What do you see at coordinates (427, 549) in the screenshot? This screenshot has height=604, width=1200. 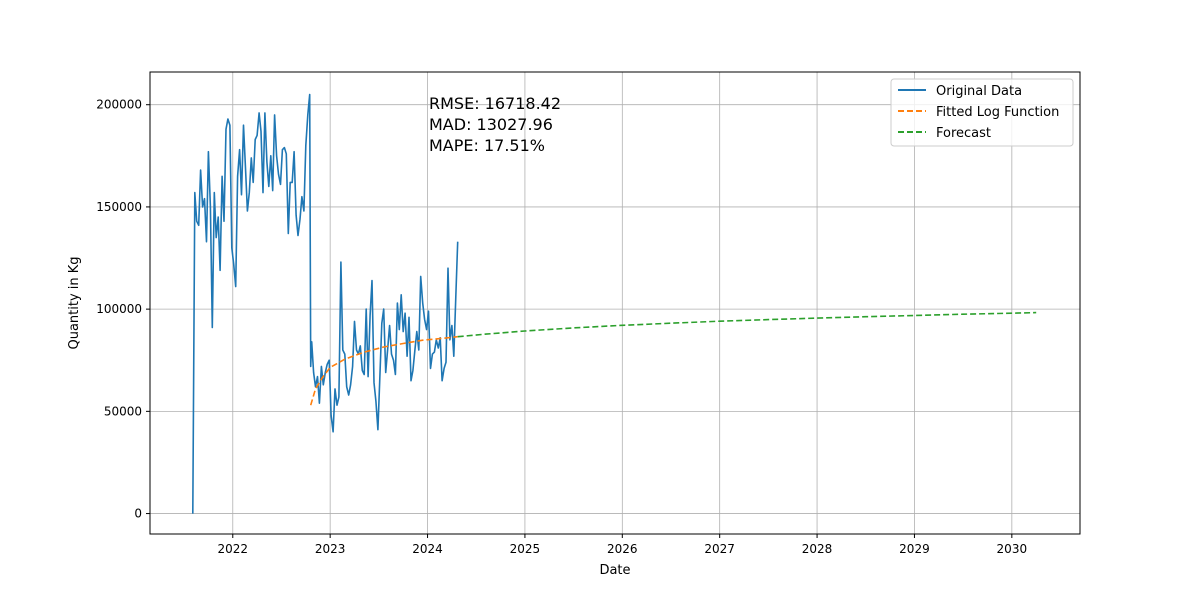 I see `x-tick-label: 2024` at bounding box center [427, 549].